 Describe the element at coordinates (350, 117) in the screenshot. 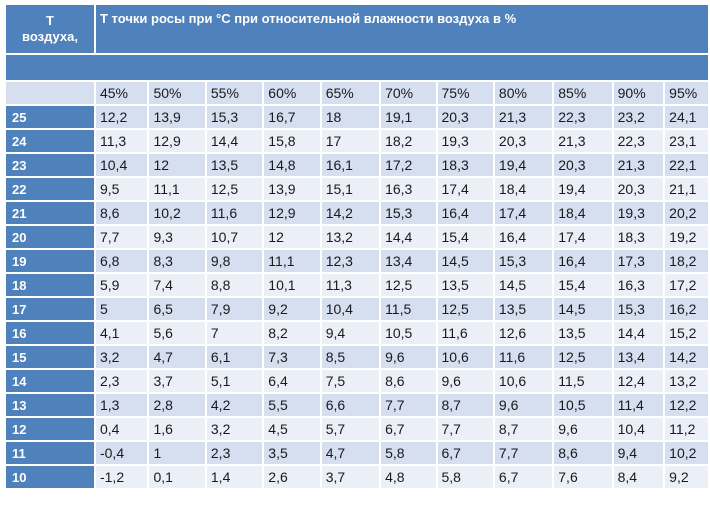

I see `dew-point-cell: 18` at that location.